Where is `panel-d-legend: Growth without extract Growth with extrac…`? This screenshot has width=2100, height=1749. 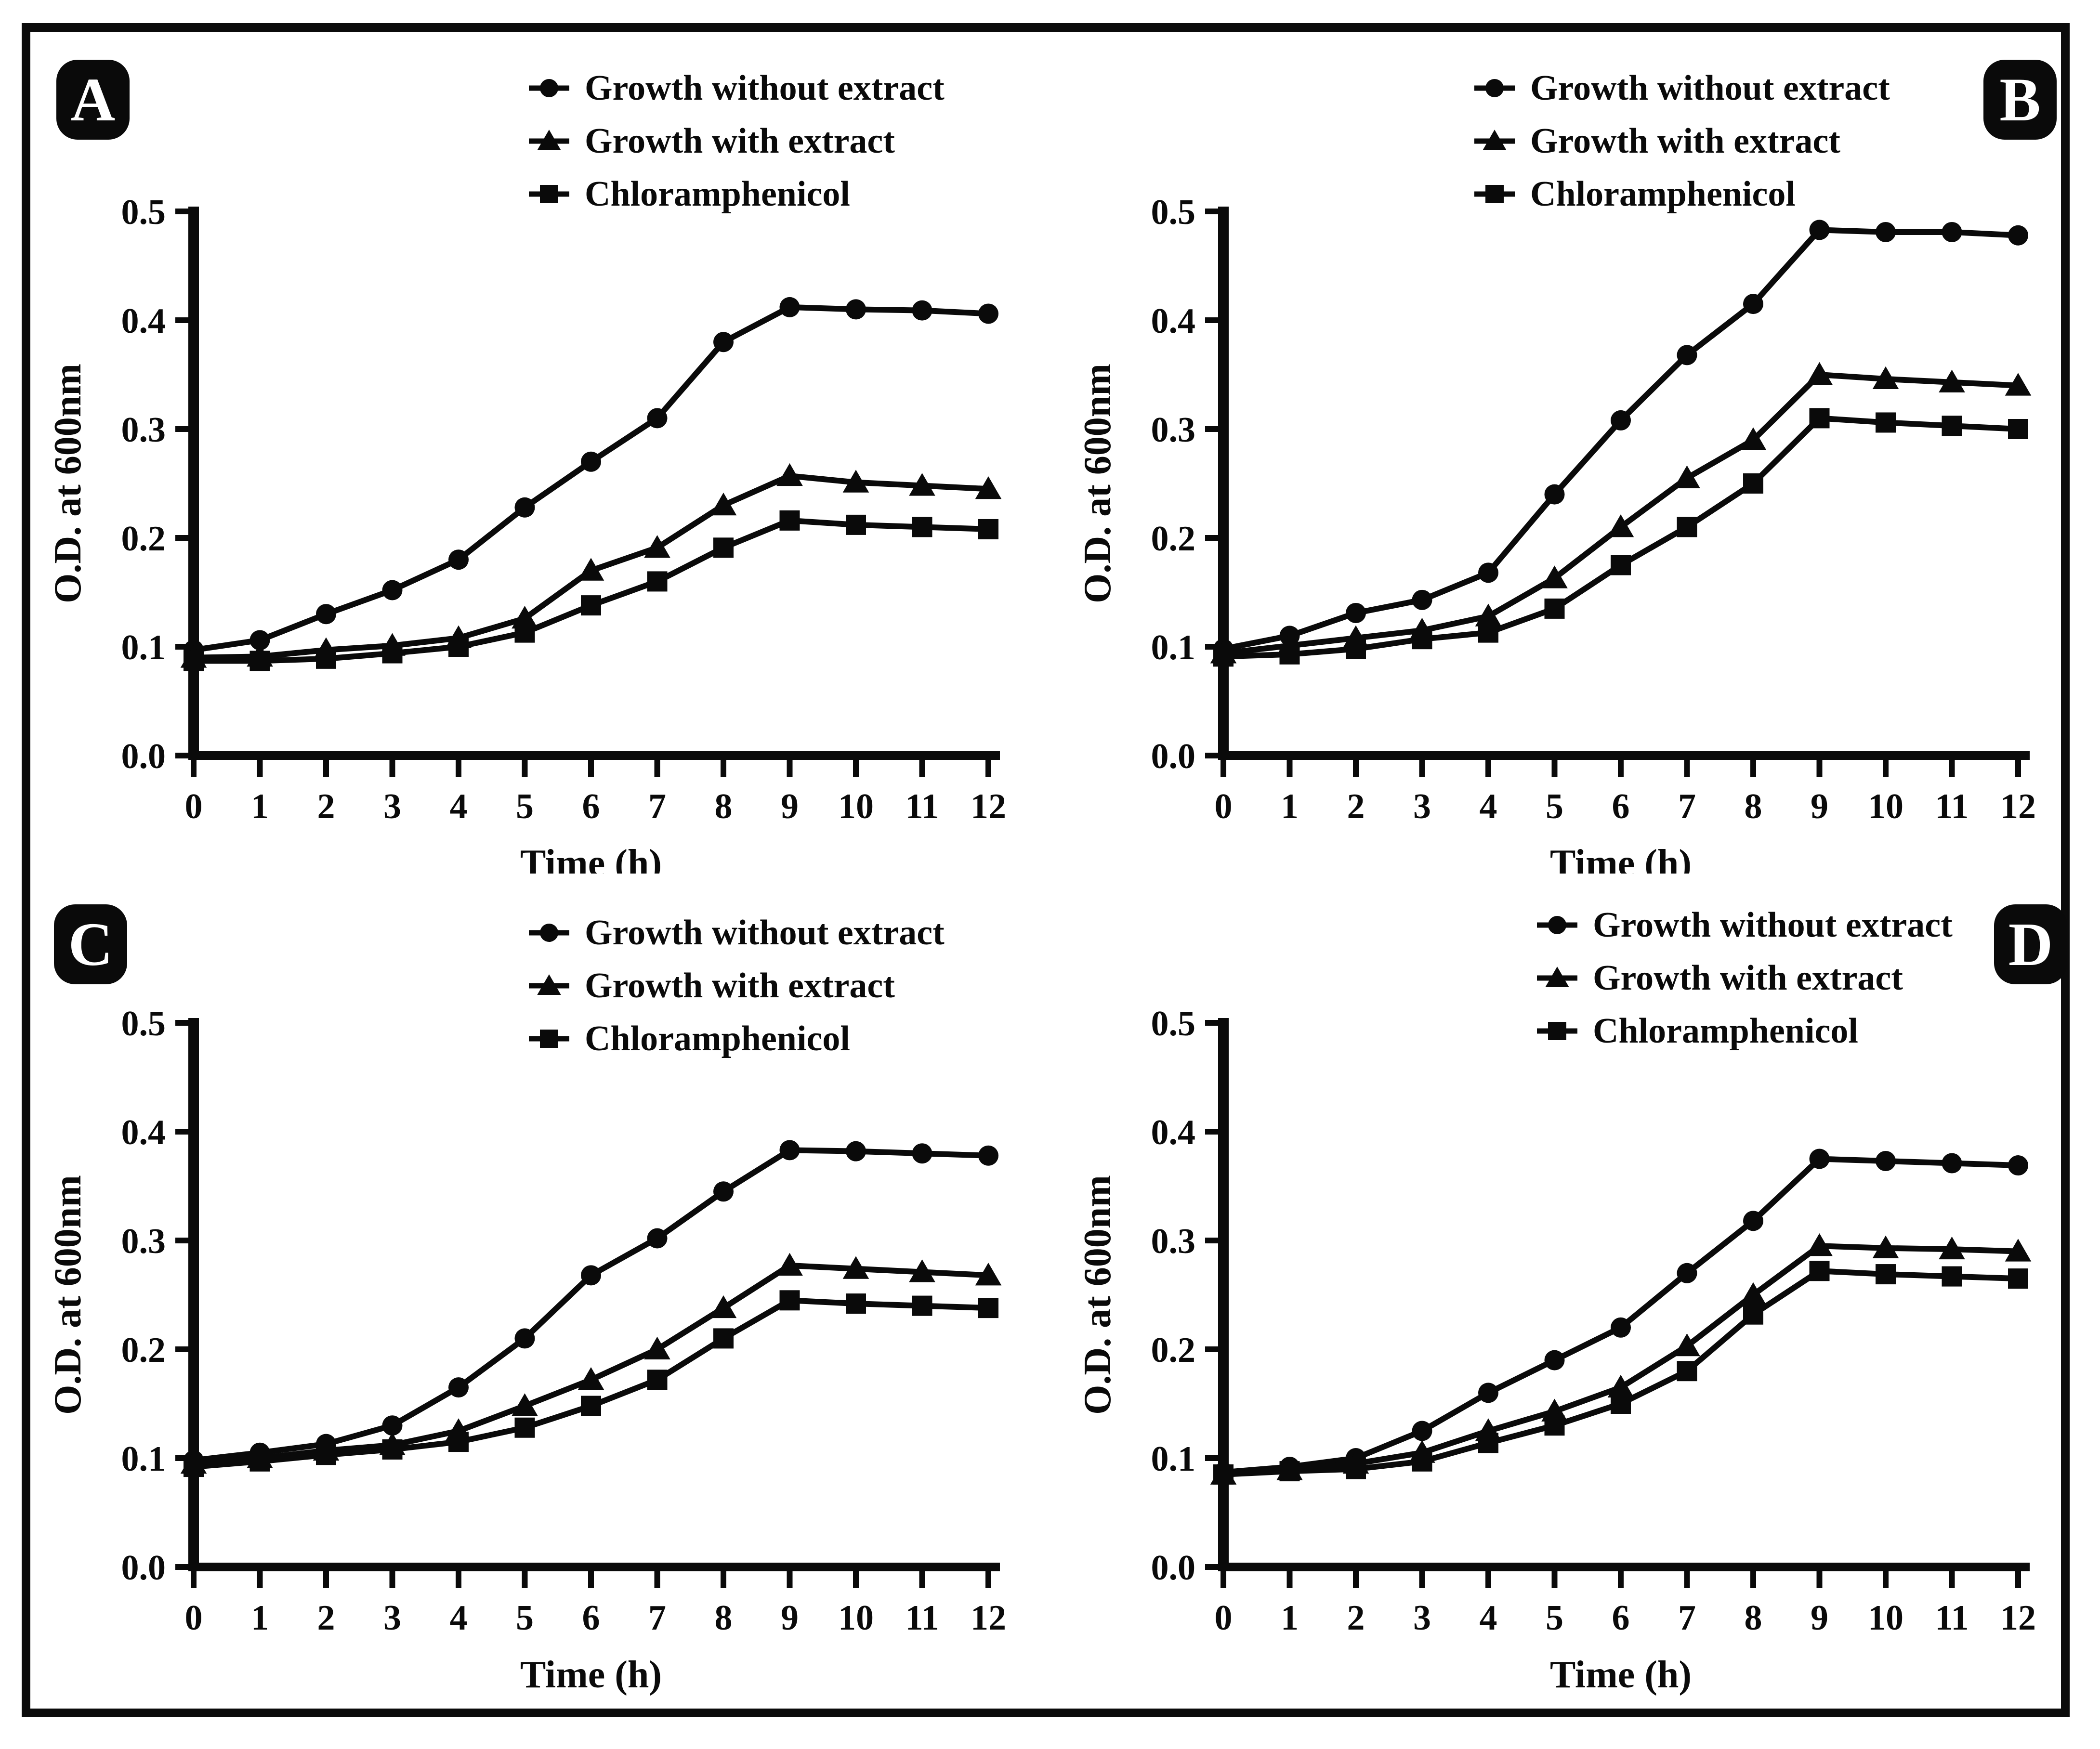 panel-d-legend: Growth without extract Growth with extrac… is located at coordinates (1743, 985).